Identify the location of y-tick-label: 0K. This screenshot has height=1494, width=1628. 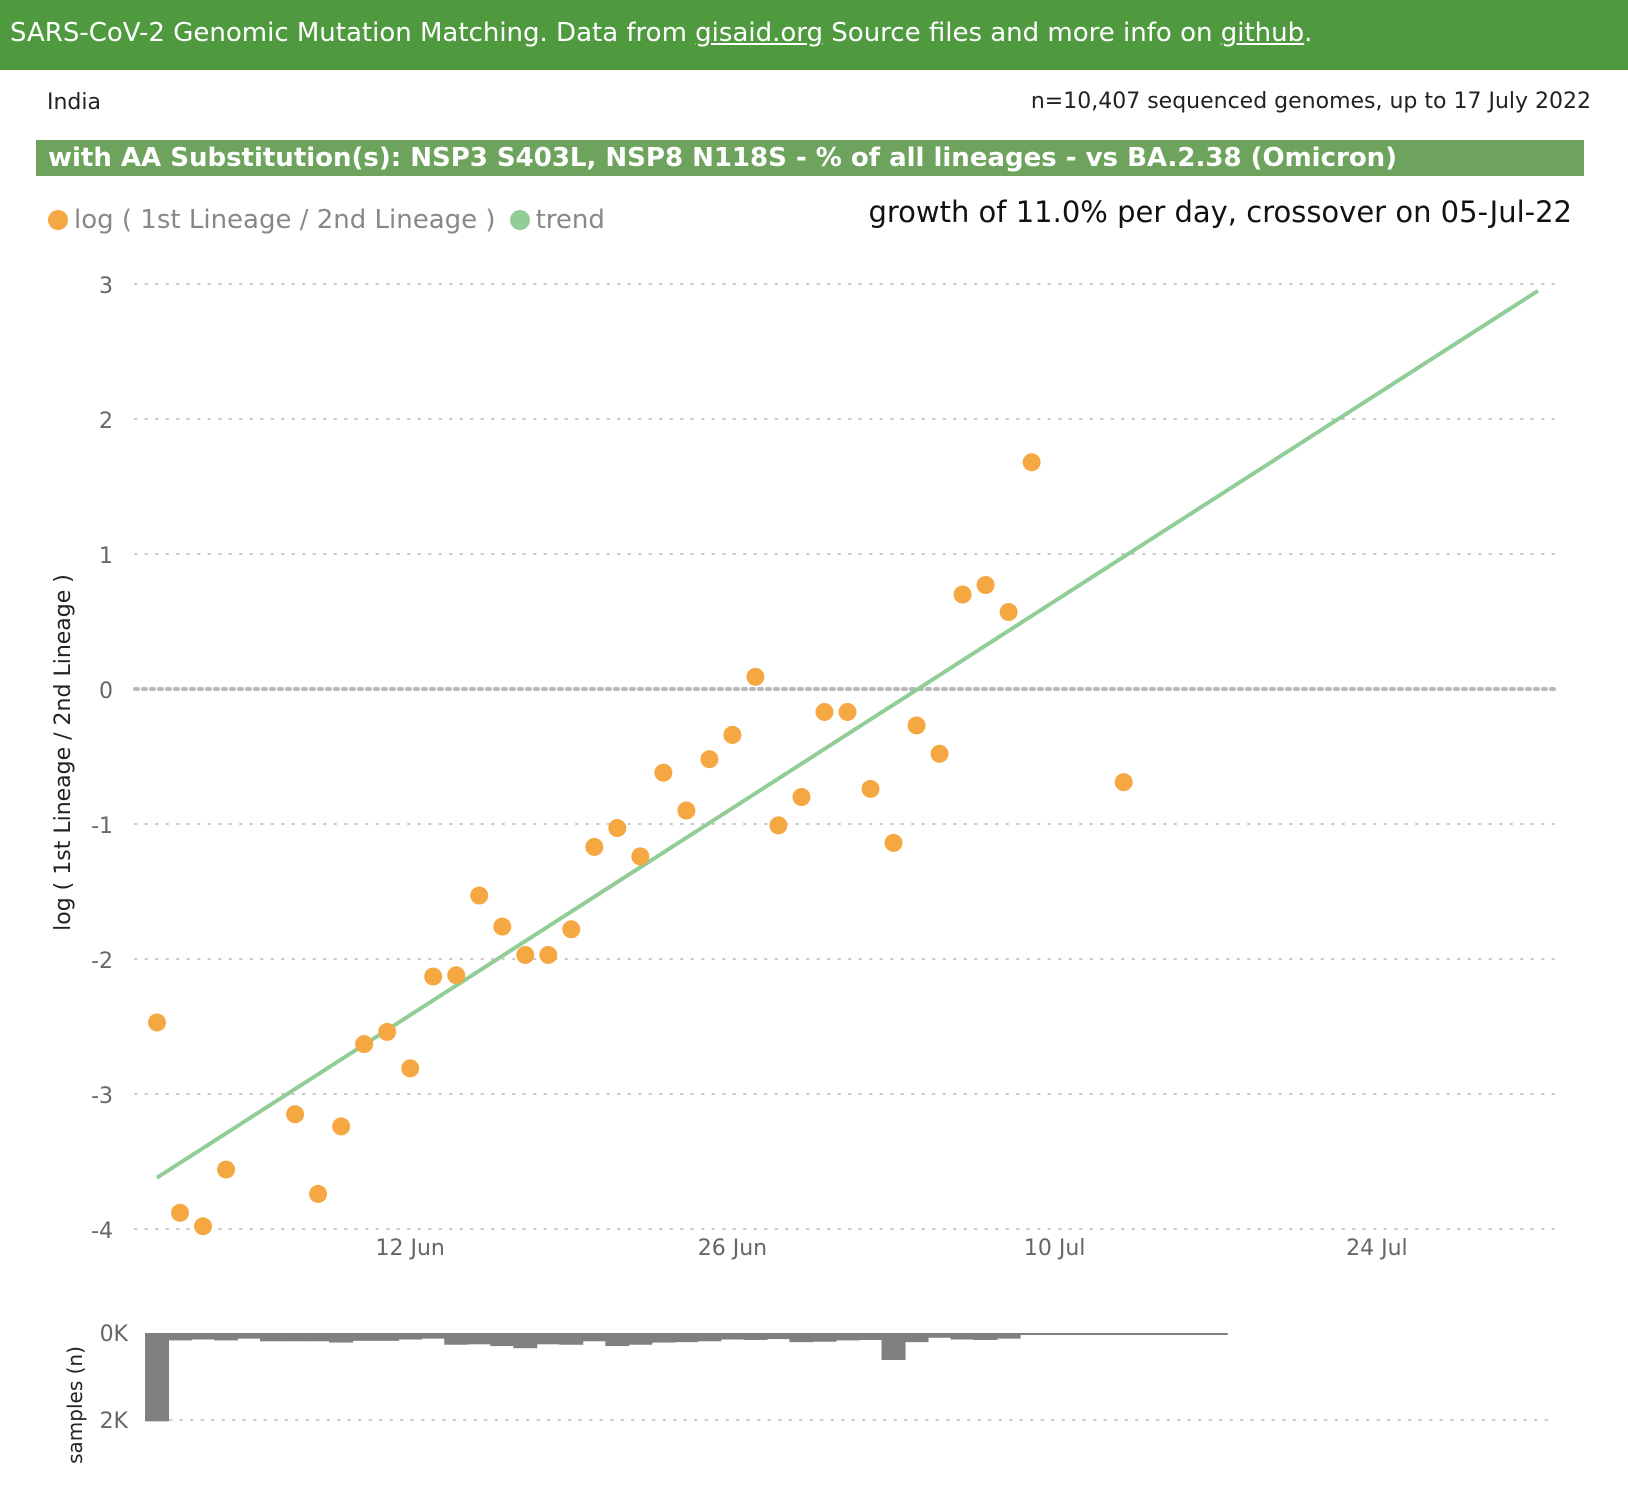
(114, 1334).